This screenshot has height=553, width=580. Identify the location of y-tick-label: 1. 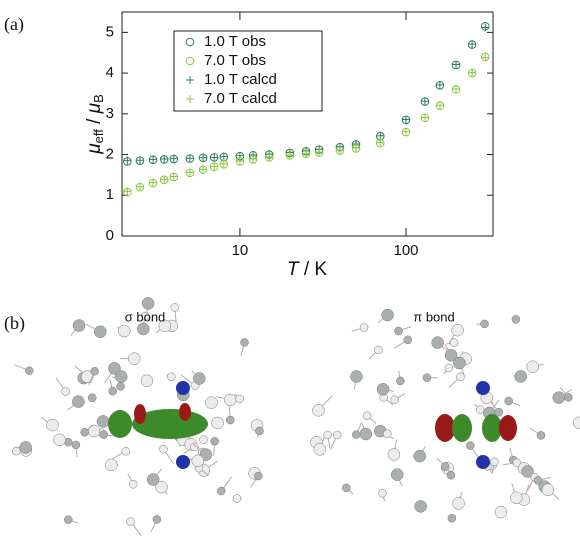
(110, 194).